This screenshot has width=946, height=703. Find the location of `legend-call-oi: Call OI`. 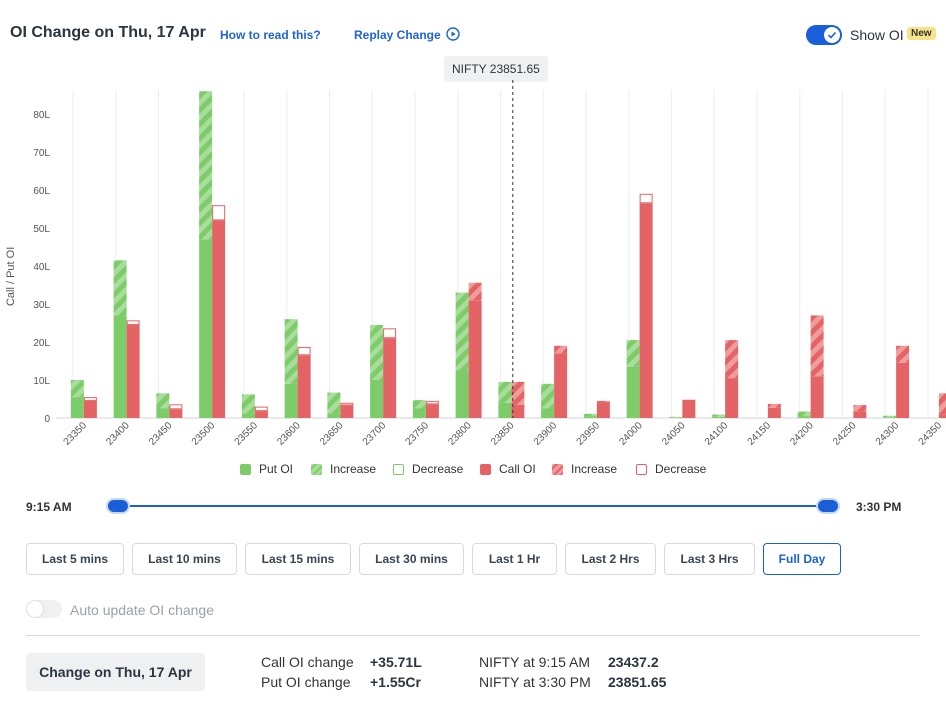

legend-call-oi: Call OI is located at coordinates (508, 469).